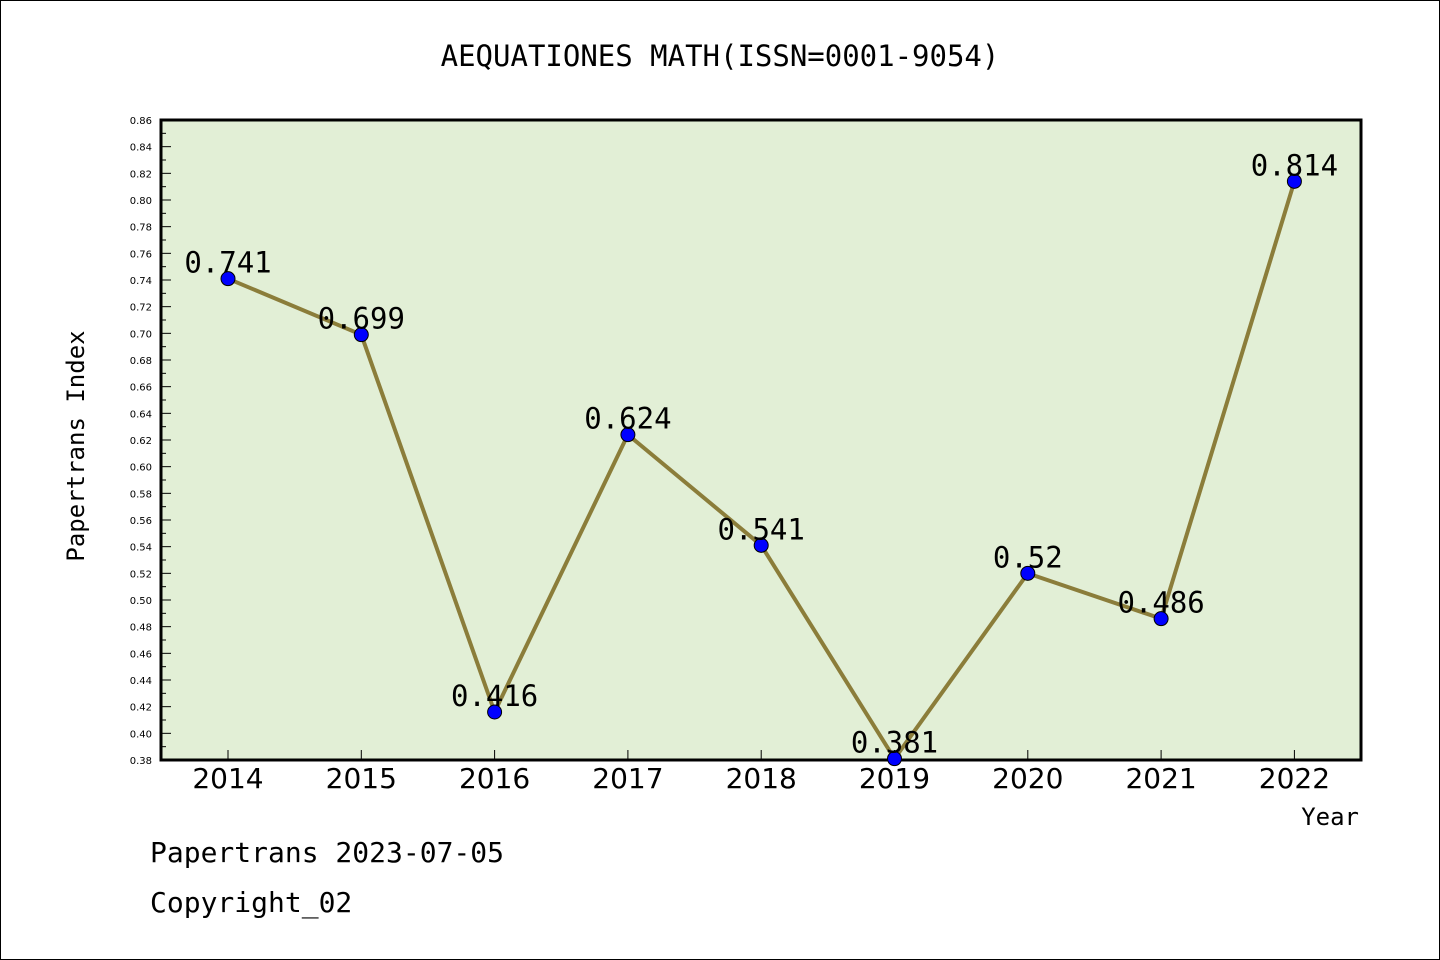  What do you see at coordinates (141, 254) in the screenshot?
I see `y-tick-label: 0.76` at bounding box center [141, 254].